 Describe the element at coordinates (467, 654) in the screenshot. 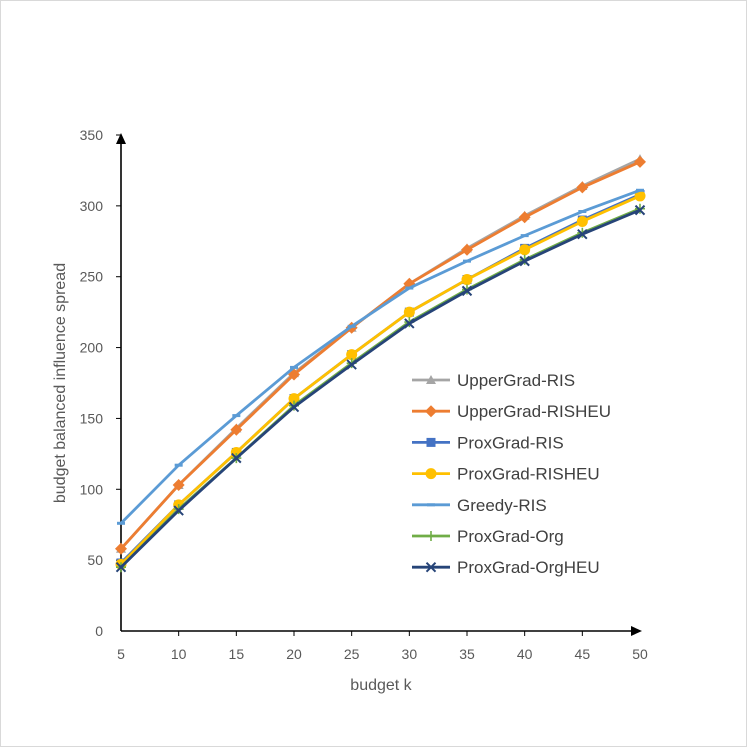

I see `x-tick-label: 35` at that location.